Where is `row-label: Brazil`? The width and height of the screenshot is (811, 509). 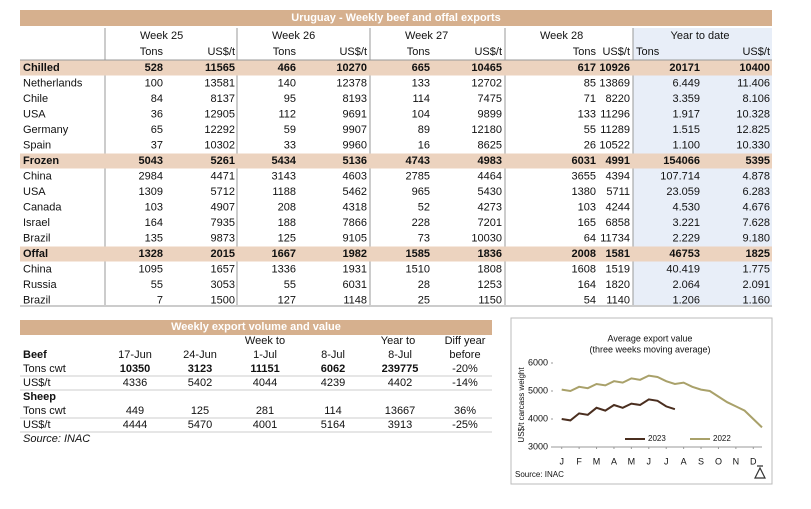 row-label: Brazil is located at coordinates (37, 238).